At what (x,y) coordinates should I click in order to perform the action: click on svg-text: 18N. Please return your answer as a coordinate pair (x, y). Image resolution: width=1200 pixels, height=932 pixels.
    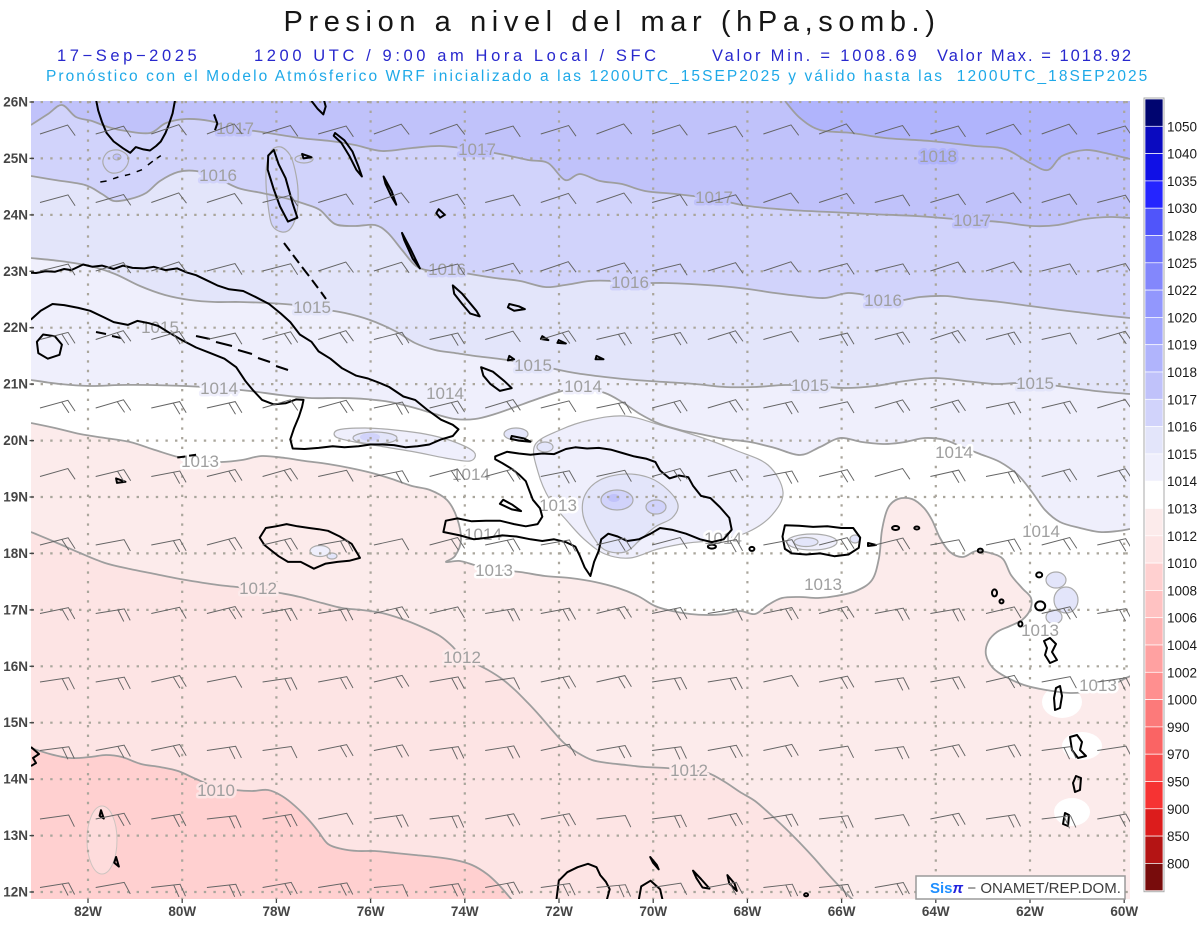
    Looking at the image, I should click on (15, 553).